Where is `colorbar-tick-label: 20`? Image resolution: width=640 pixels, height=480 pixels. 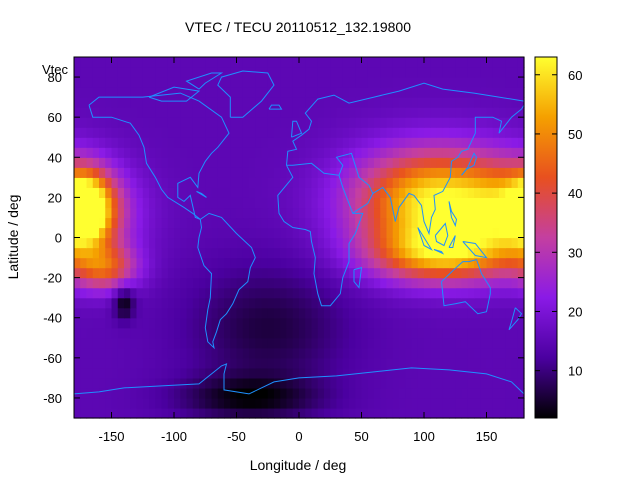 colorbar-tick-label: 20 is located at coordinates (575, 311).